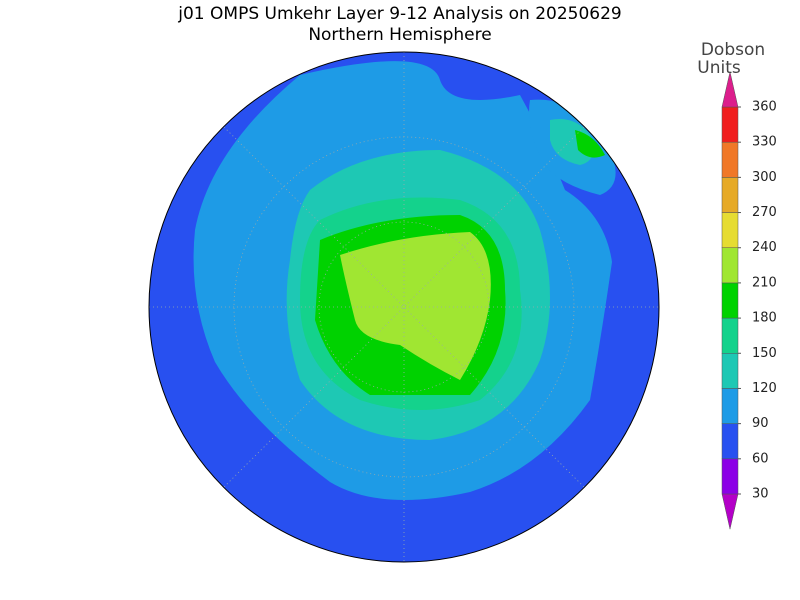 The height and width of the screenshot is (600, 800). Describe the element at coordinates (764, 177) in the screenshot. I see `colorbar-tick-label: 300` at that location.